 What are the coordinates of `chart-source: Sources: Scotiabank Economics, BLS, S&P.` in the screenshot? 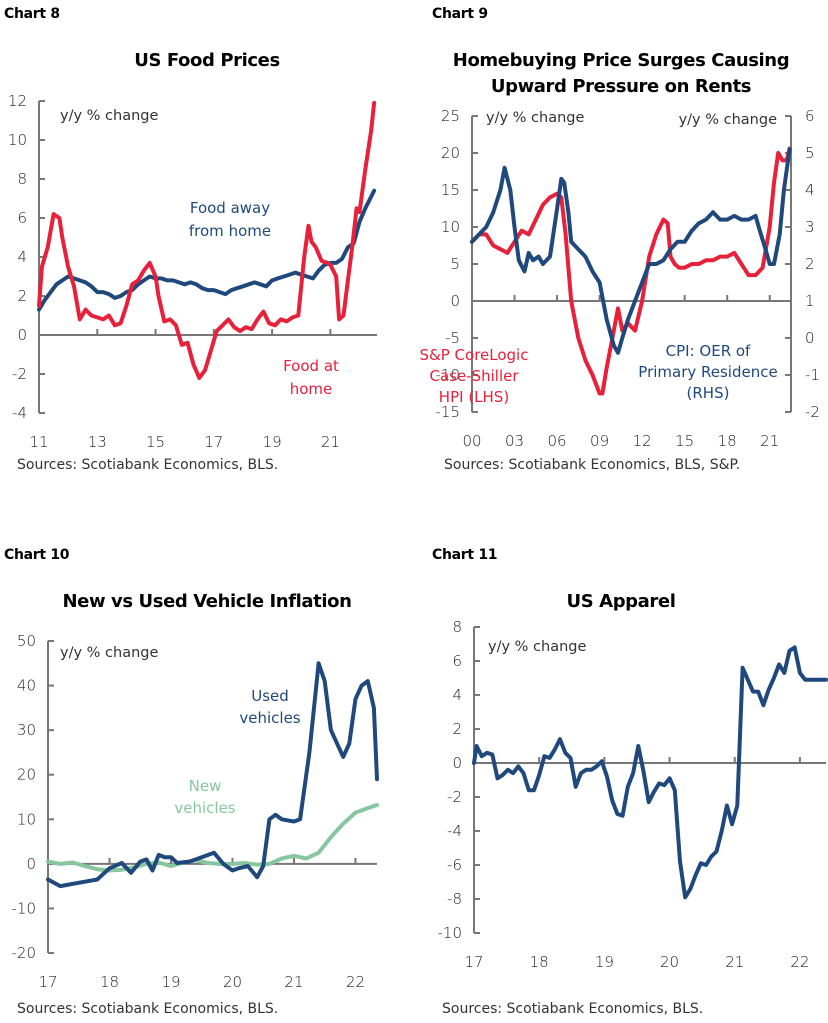 It's located at (592, 465).